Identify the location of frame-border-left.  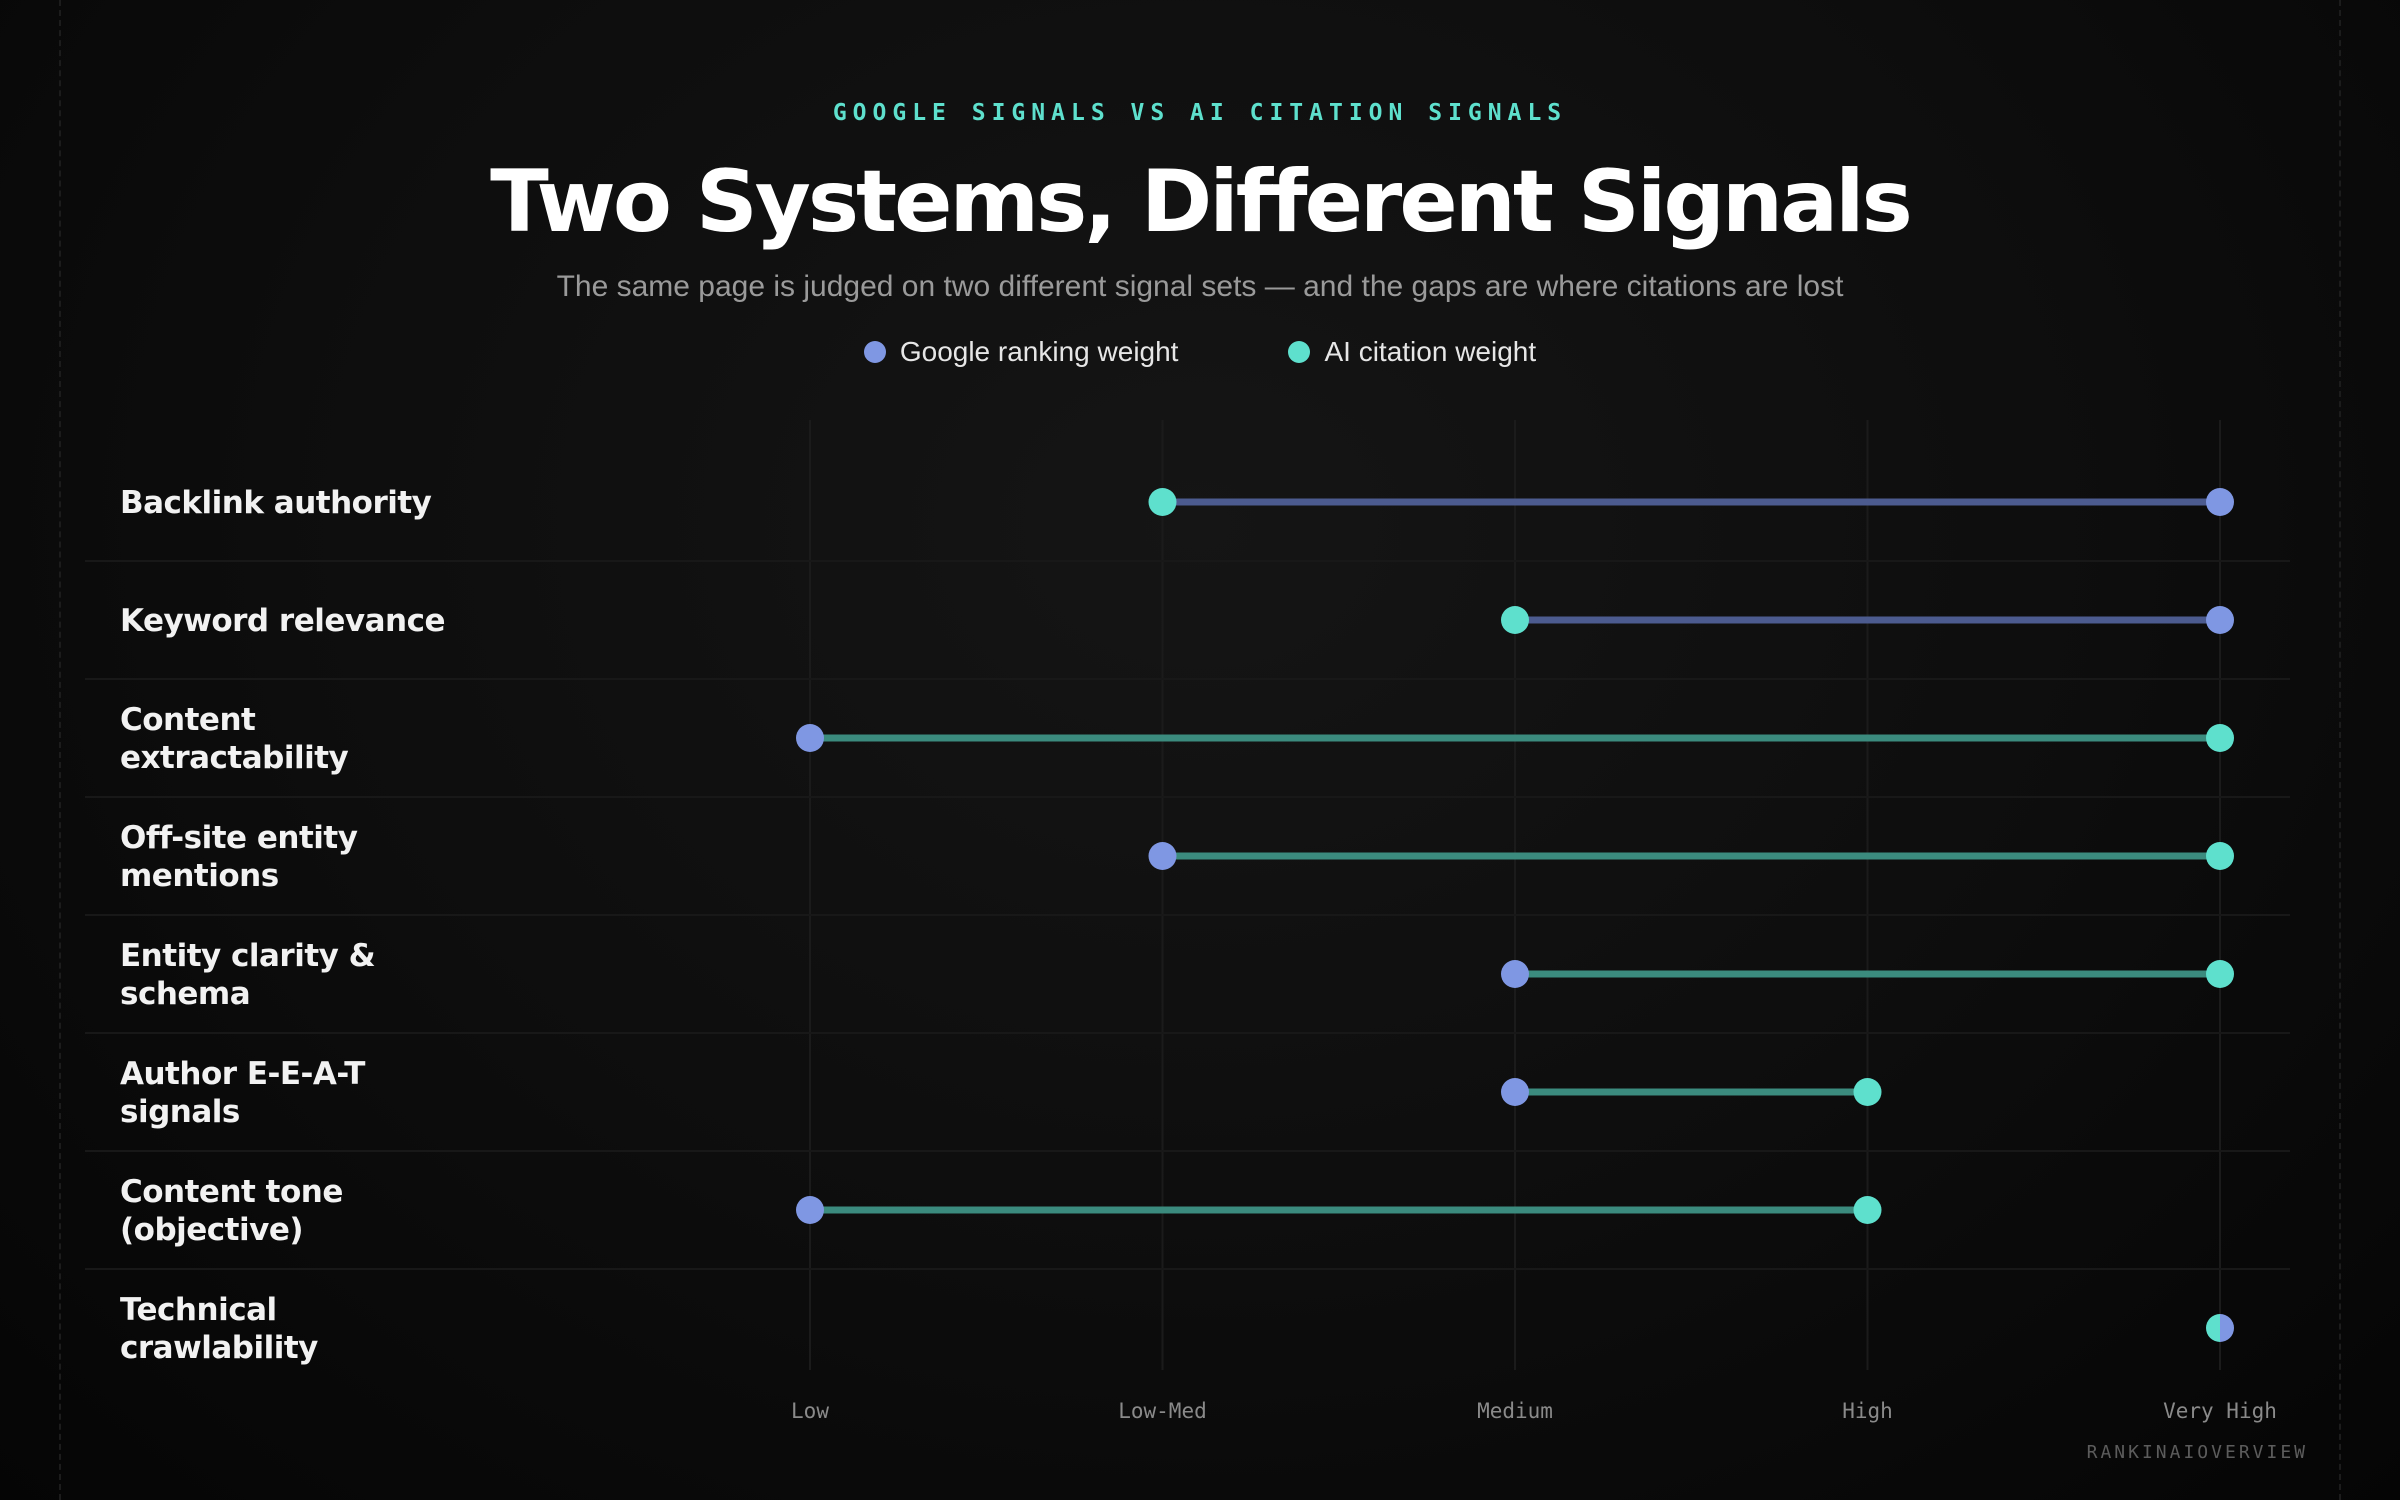
(60, 750).